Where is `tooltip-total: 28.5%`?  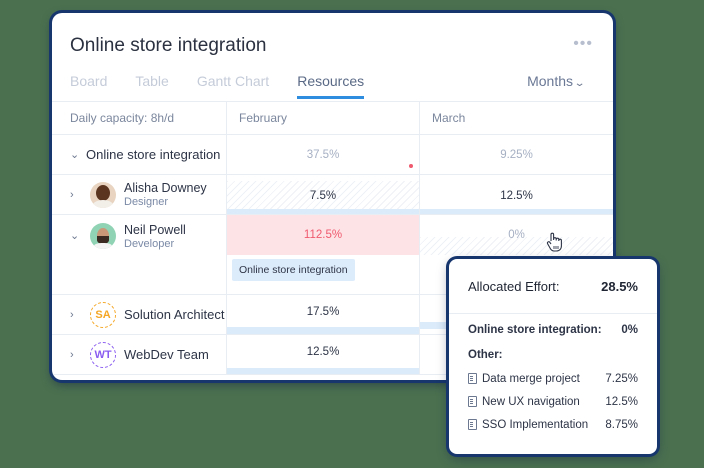
tooltip-total: 28.5% is located at coordinates (619, 286).